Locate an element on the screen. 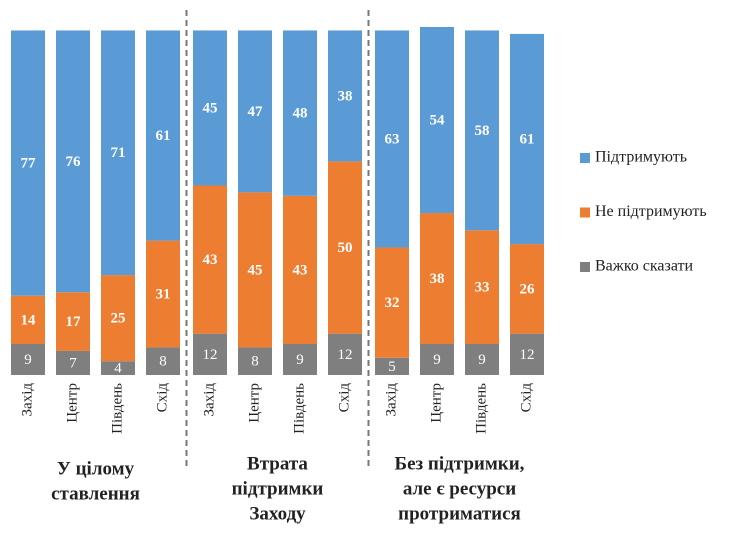 Image resolution: width=740 pixels, height=537 pixels. value-label: 7 is located at coordinates (73, 363).